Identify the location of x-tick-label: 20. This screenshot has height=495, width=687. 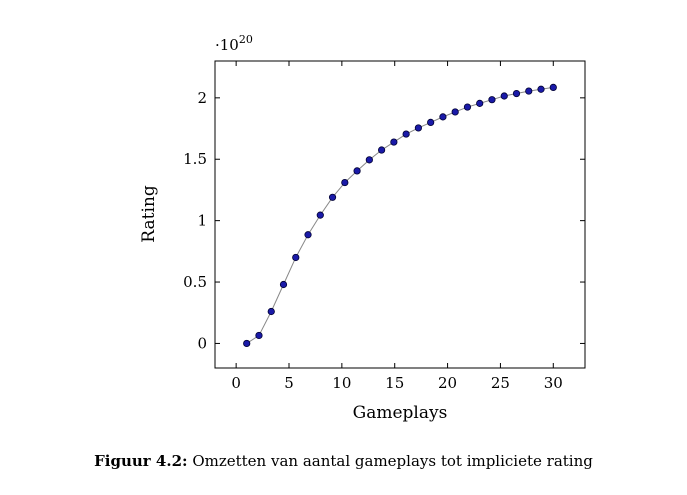
(447, 383).